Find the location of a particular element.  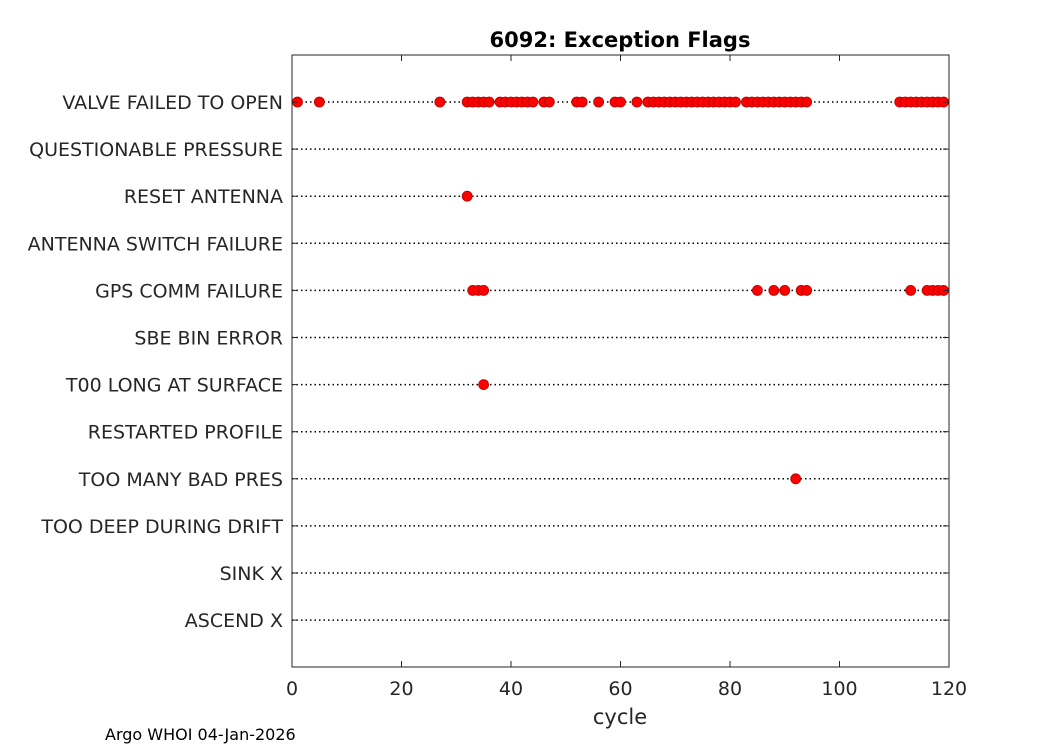

x-tick-label: 100 is located at coordinates (839, 689).